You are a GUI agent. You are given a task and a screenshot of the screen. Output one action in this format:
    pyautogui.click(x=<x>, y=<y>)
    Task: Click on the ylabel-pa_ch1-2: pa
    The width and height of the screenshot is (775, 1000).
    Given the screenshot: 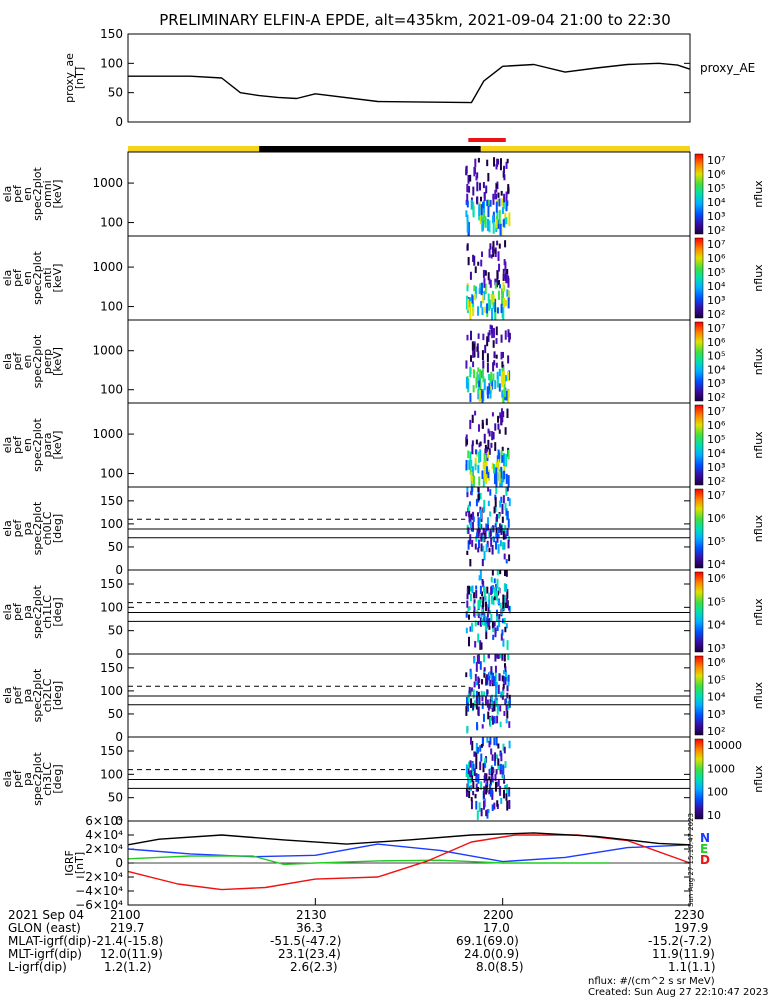 What is the action you would take?
    pyautogui.click(x=27, y=612)
    